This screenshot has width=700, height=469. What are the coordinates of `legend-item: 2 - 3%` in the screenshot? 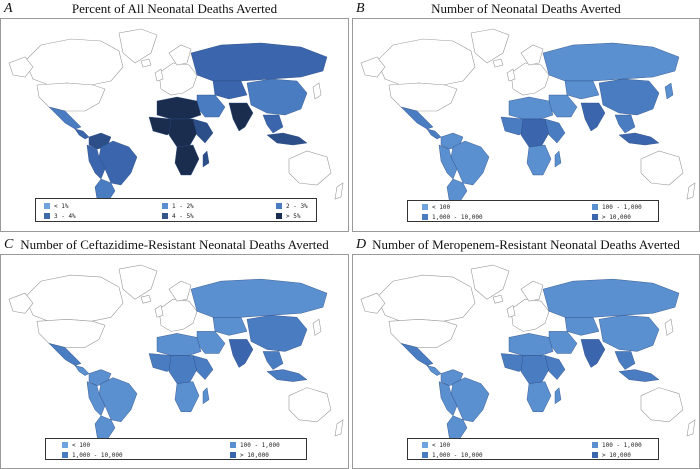 It's located at (292, 206).